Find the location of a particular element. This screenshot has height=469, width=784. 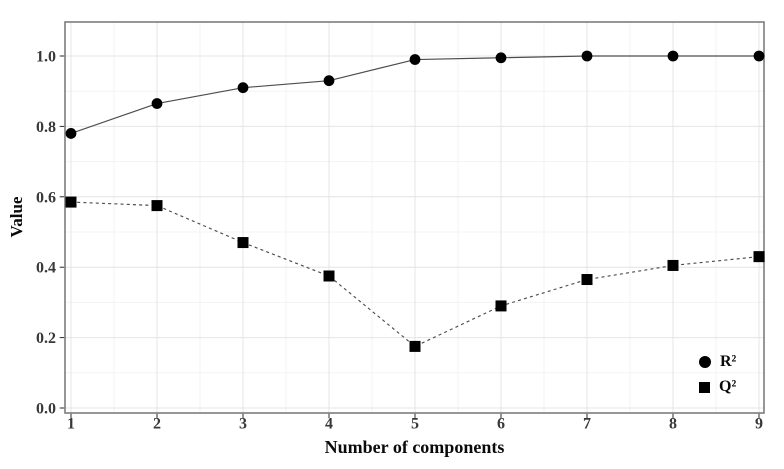

x-tick-label: 4 is located at coordinates (329, 424).